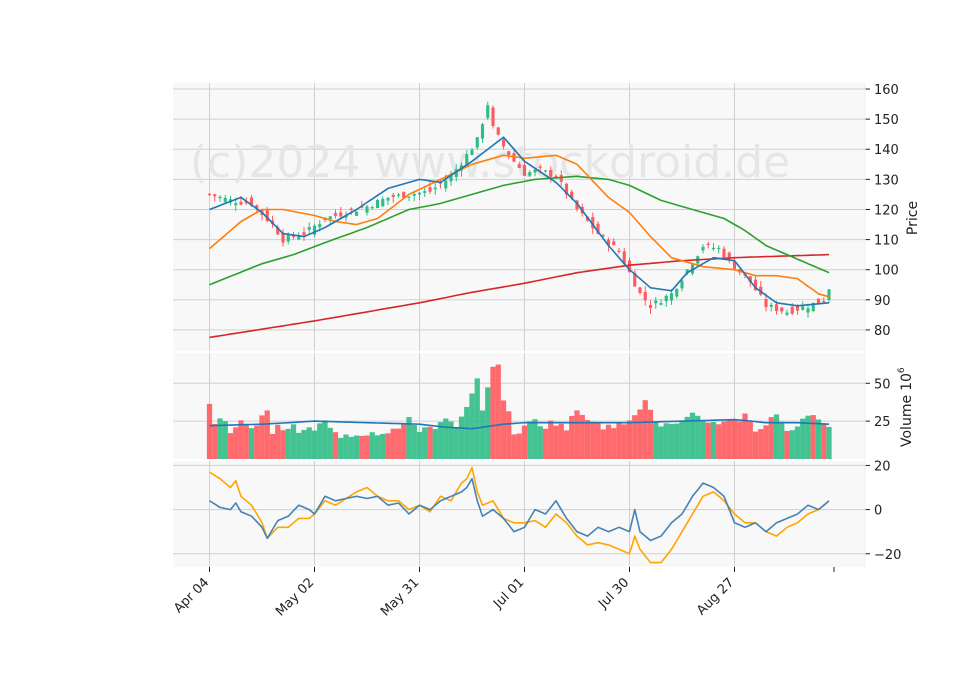 This screenshot has width=960, height=690. What do you see at coordinates (886, 271) in the screenshot?
I see `price-axis-tick-label: 100` at bounding box center [886, 271].